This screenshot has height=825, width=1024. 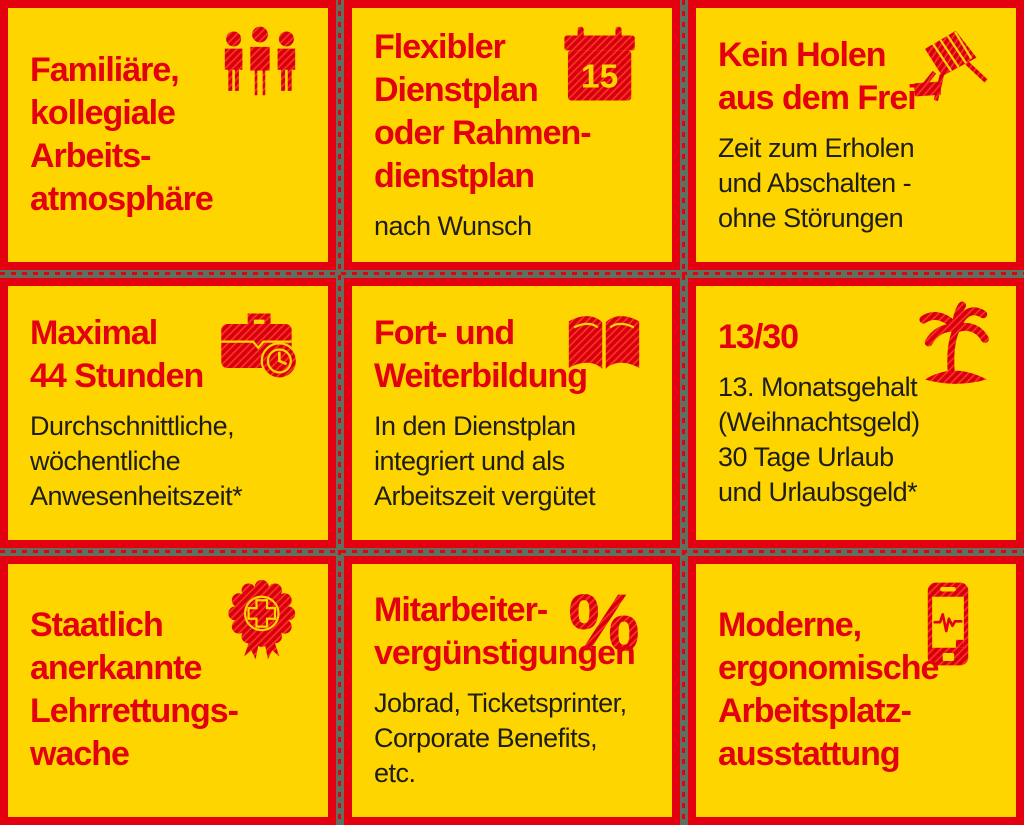 I want to click on card-title: 13/30, so click(x=758, y=336).